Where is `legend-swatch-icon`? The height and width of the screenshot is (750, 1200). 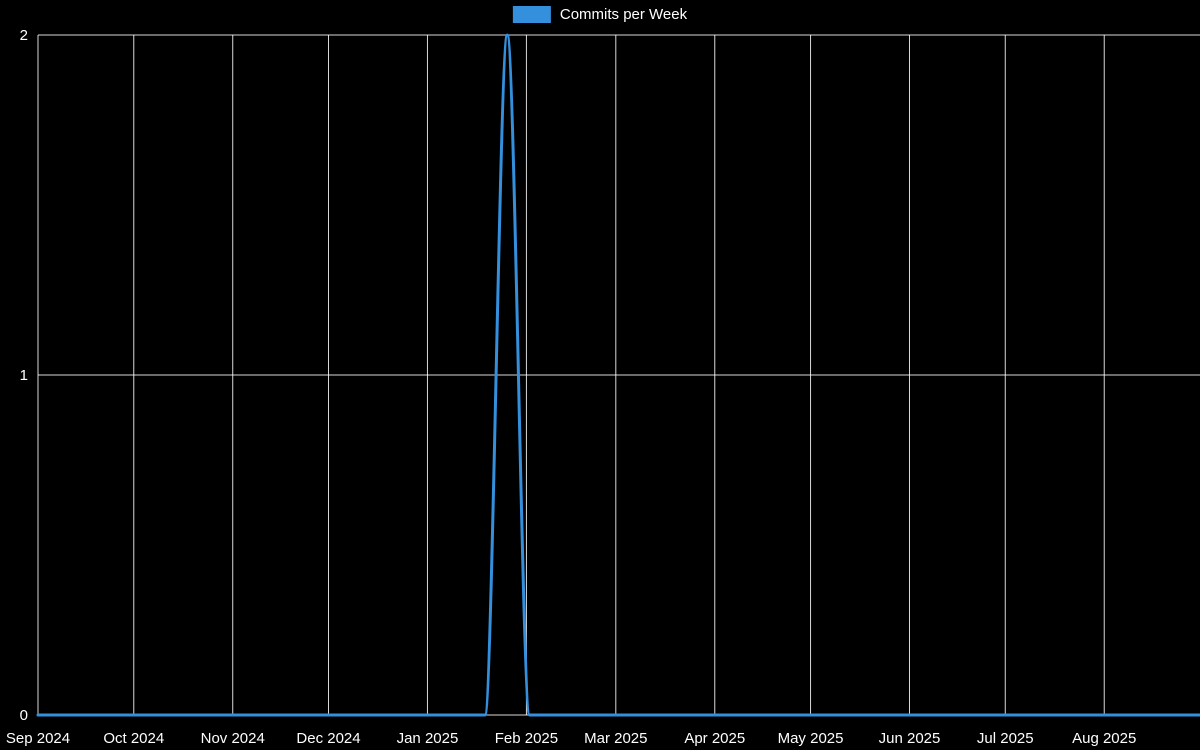 legend-swatch-icon is located at coordinates (531, 14).